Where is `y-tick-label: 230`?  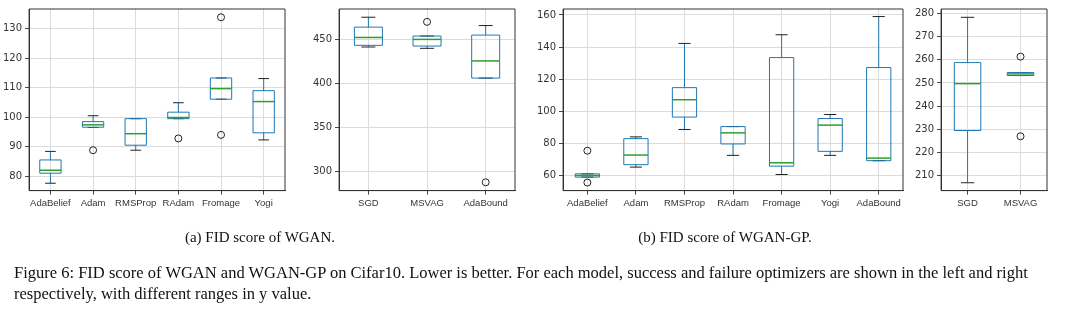 y-tick-label: 230 is located at coordinates (924, 128).